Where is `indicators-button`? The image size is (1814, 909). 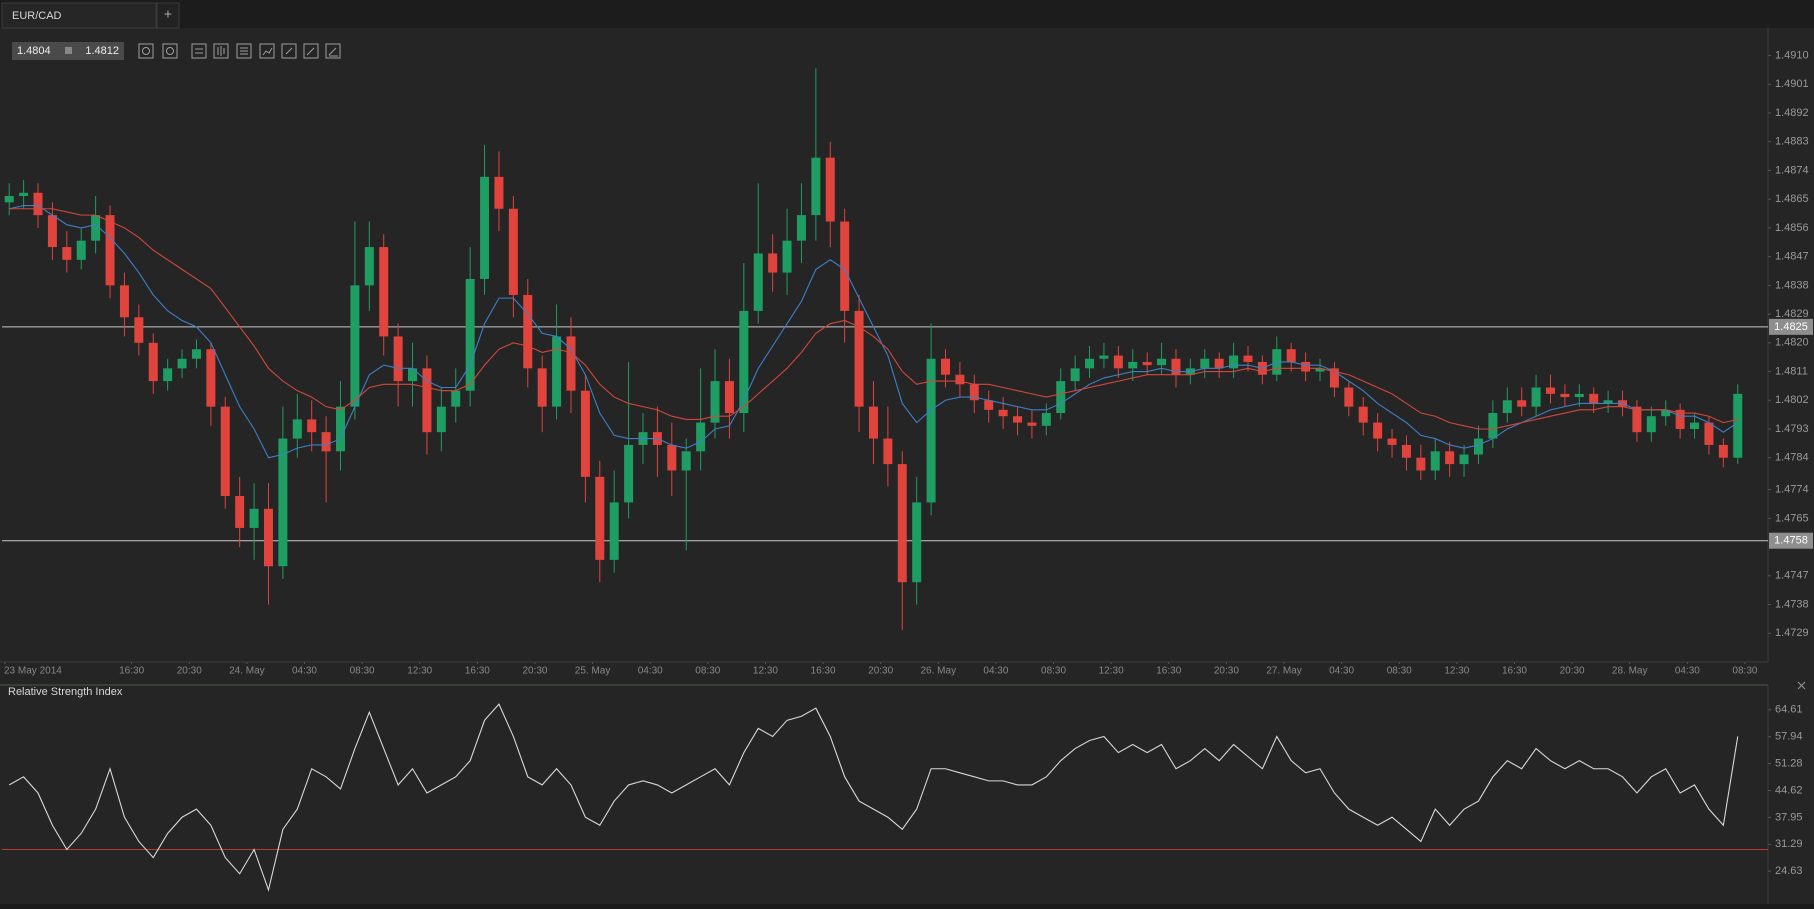 indicators-button is located at coordinates (244, 51).